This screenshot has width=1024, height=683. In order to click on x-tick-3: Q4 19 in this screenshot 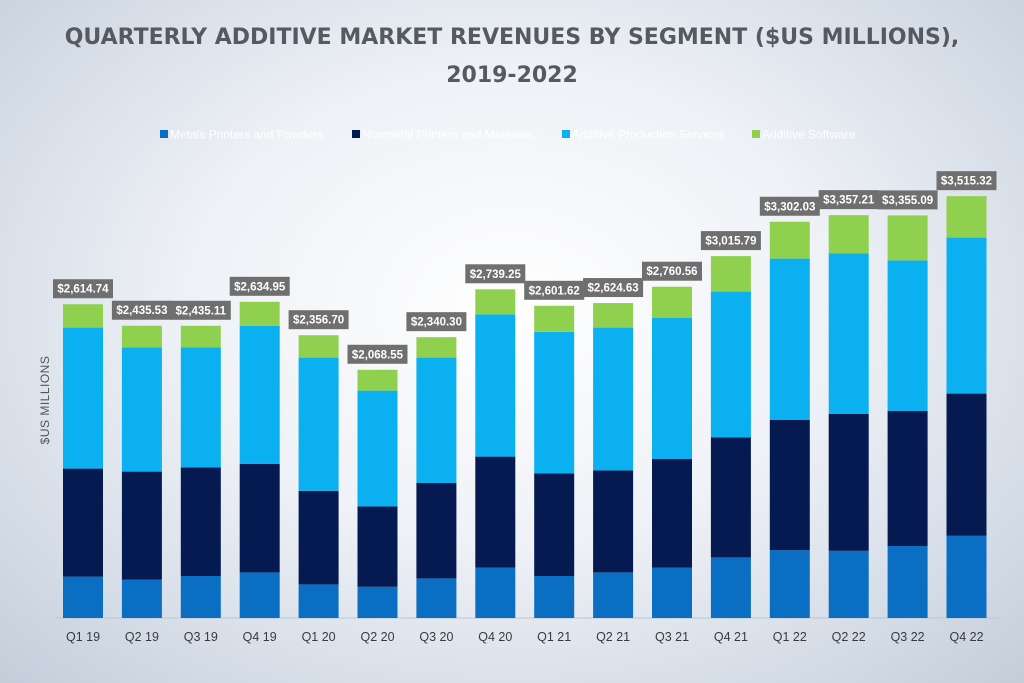, I will do `click(260, 637)`.